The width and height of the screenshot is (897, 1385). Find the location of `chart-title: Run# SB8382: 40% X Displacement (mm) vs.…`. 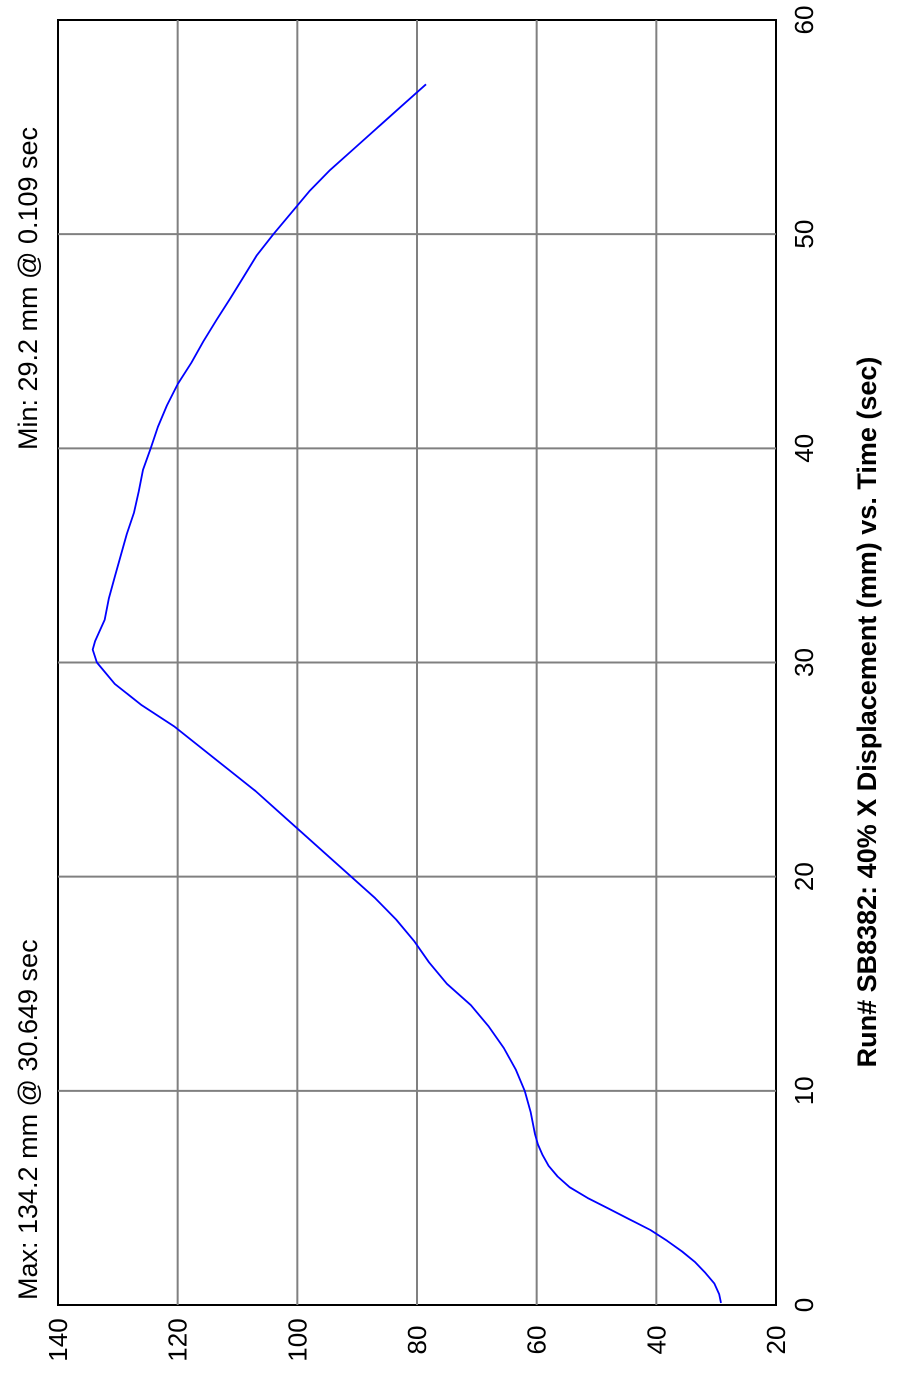

chart-title: Run# SB8382: 40% X Displacement (mm) vs.… is located at coordinates (867, 712).